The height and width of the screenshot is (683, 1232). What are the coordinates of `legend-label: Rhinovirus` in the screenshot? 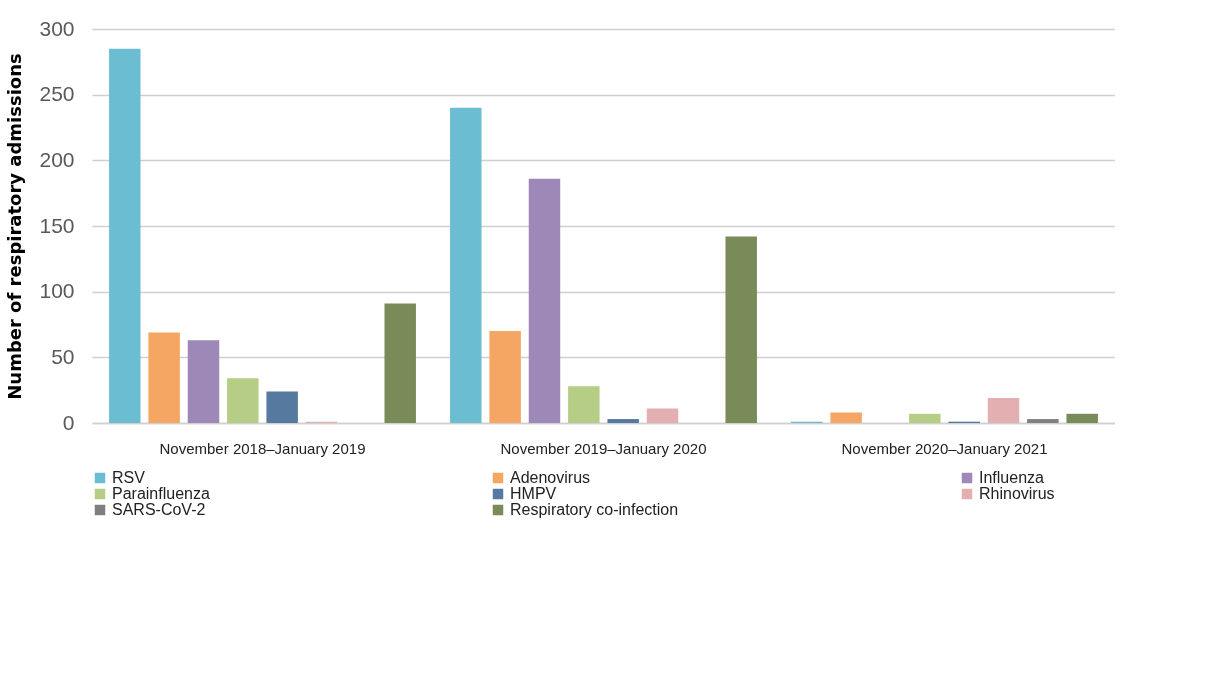 It's located at (1017, 493).